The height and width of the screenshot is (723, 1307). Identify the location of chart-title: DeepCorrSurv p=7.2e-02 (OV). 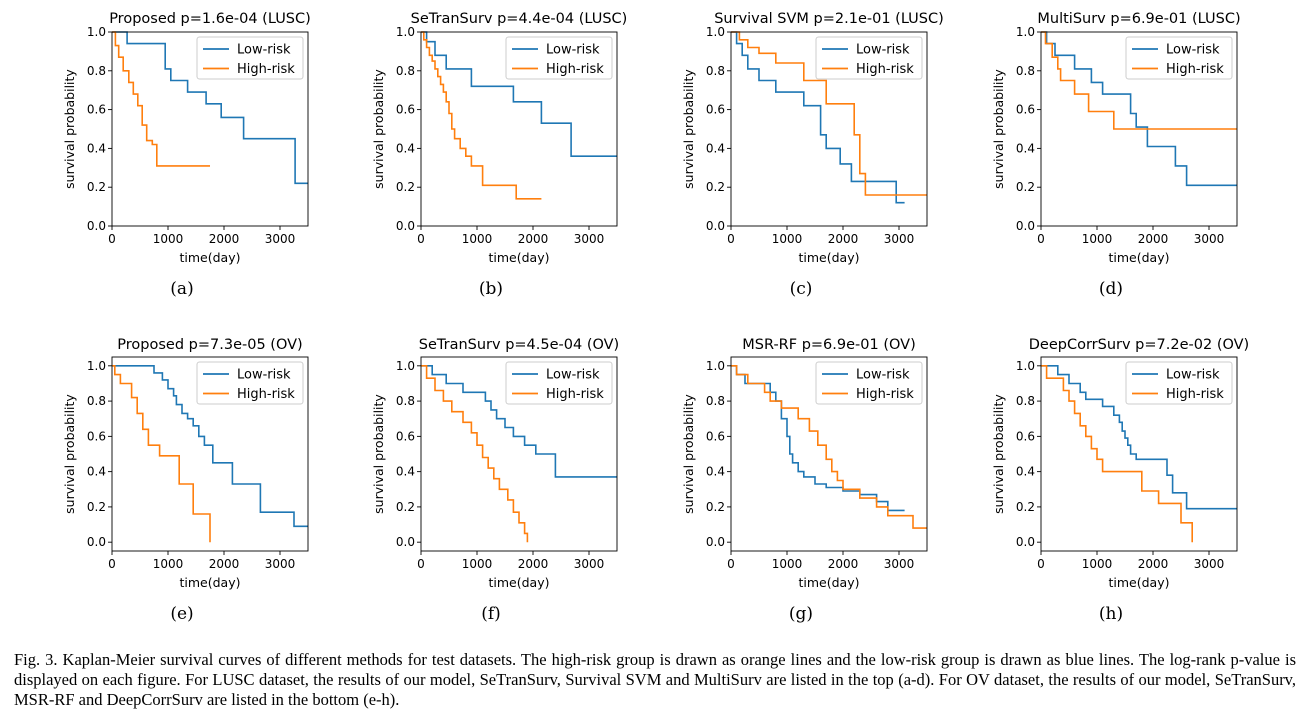
(1139, 345).